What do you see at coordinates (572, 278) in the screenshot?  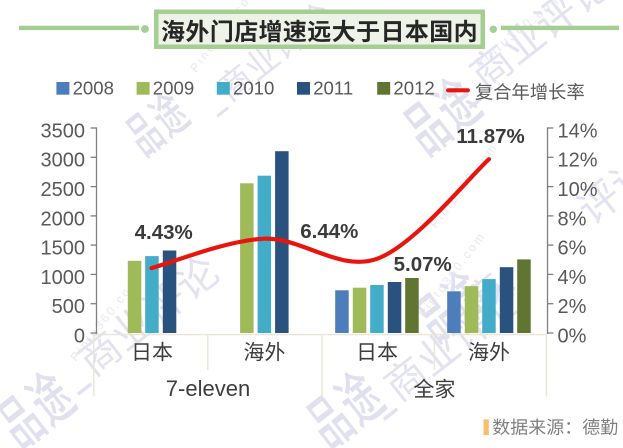 I see `svg-text: 4%` at bounding box center [572, 278].